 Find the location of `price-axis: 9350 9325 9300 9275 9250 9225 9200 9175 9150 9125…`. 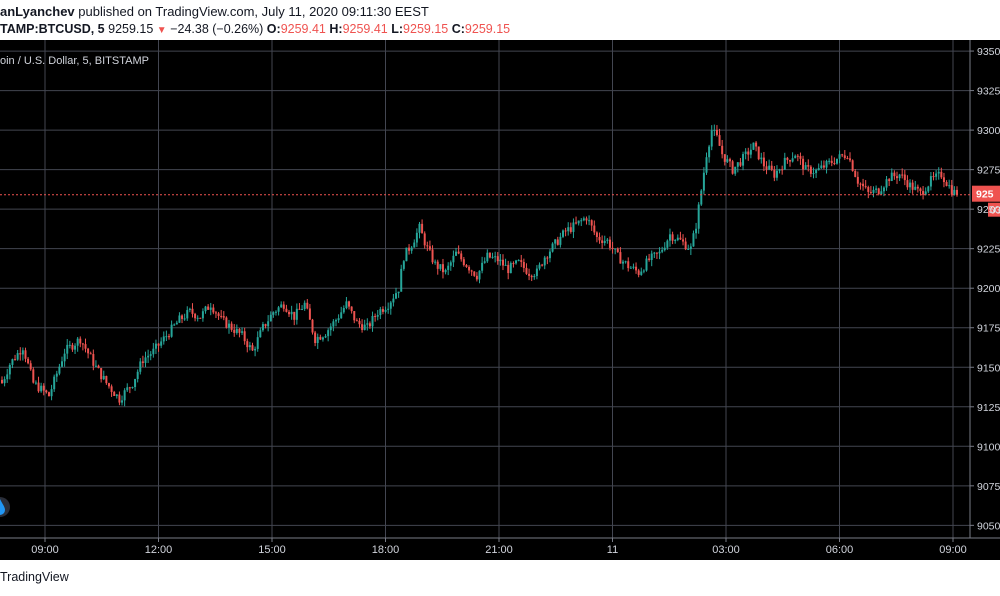

price-axis: 9350 9325 9300 9275 9250 9225 9200 9175 9150 9125… is located at coordinates (985, 289).